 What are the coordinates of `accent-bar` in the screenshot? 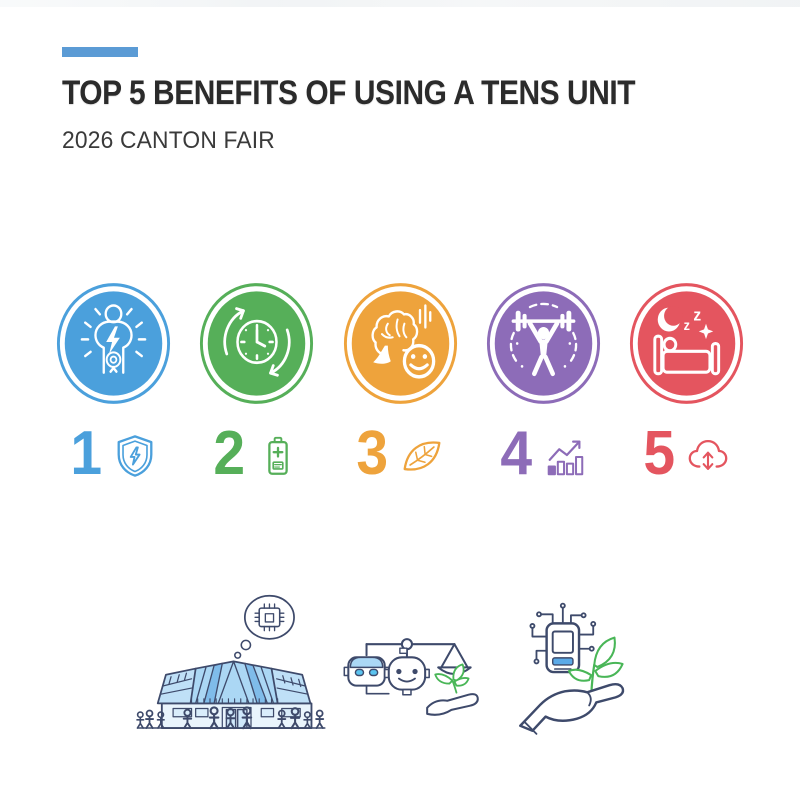 It's located at (100, 52).